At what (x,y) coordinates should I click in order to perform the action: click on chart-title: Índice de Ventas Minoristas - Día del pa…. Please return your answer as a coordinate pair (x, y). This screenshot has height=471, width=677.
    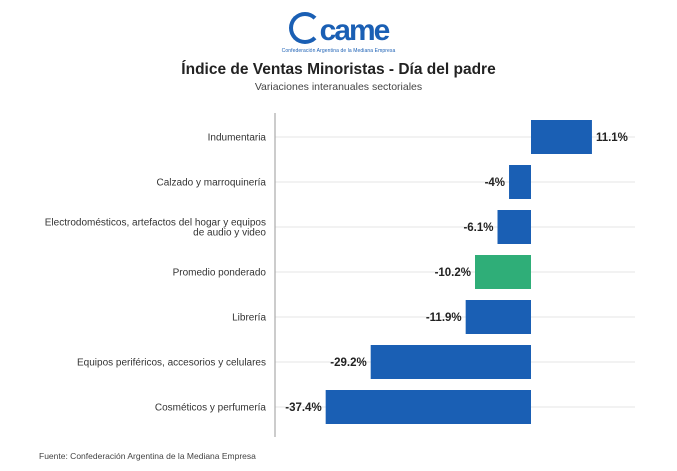
    Looking at the image, I should click on (338, 69).